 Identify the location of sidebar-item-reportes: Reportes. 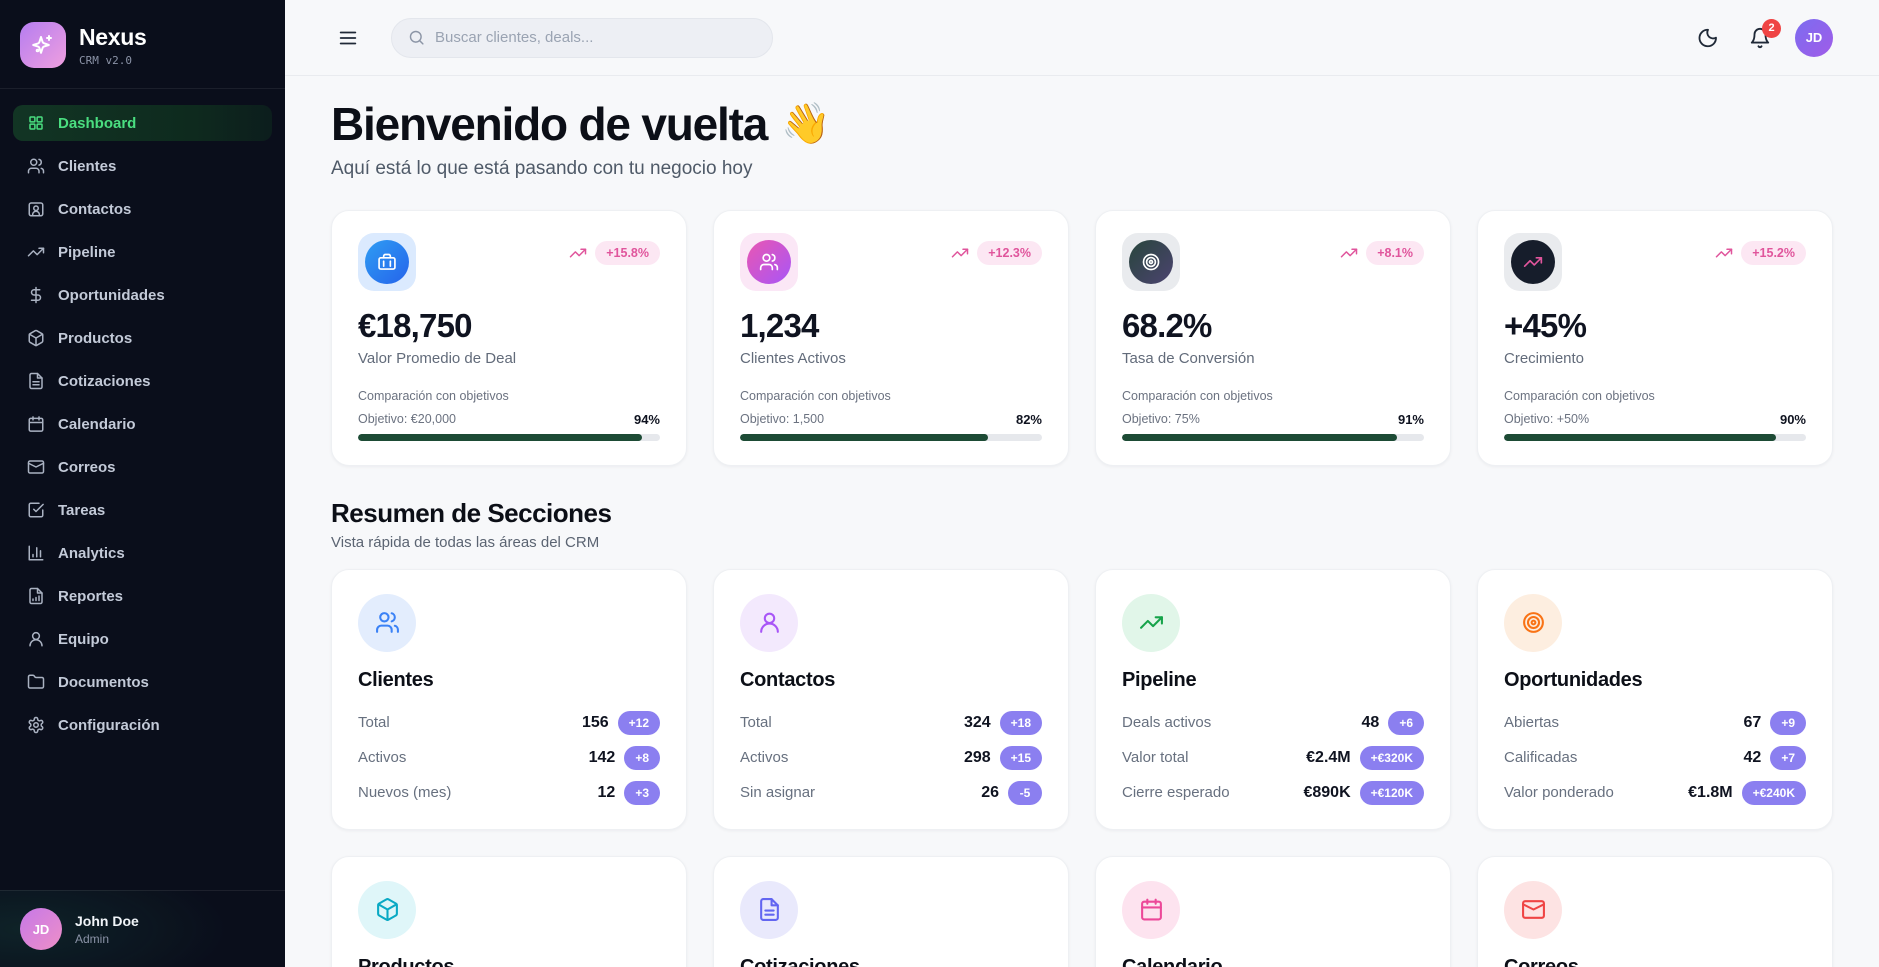
(142, 596).